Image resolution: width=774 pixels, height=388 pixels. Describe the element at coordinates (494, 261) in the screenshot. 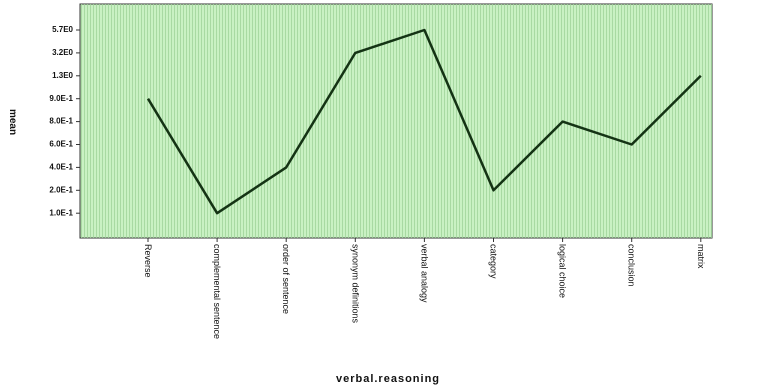

I see `x-tick-label: category` at that location.